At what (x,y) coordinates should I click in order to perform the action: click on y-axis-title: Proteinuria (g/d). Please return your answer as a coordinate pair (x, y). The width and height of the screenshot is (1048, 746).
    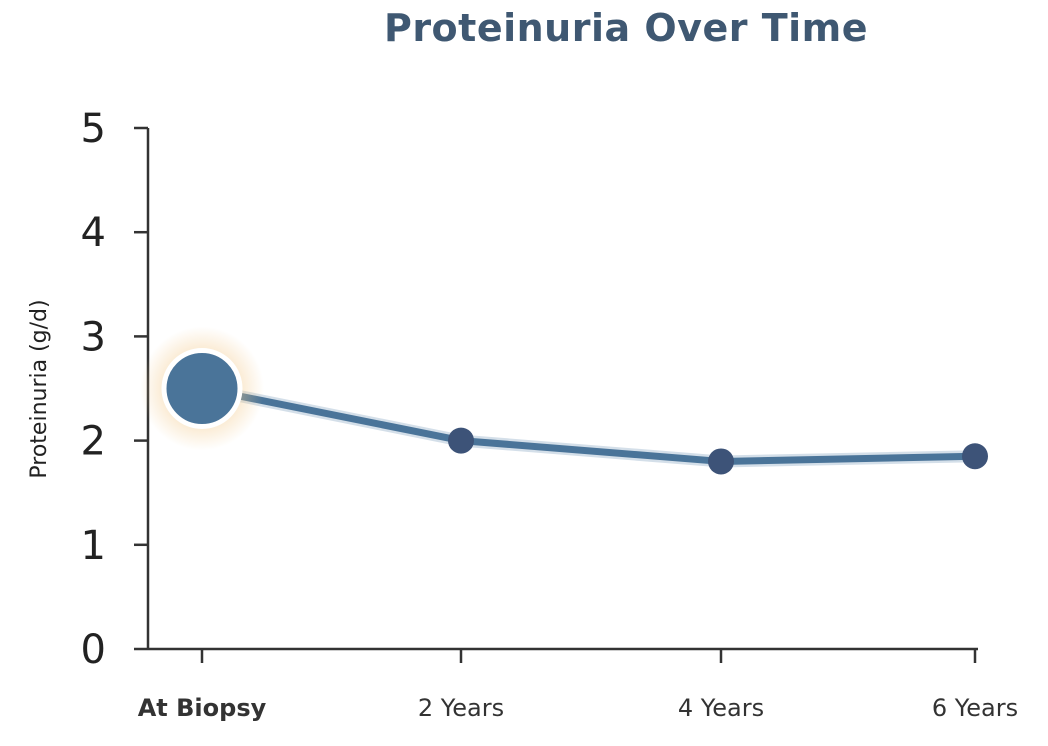
    Looking at the image, I should click on (39, 388).